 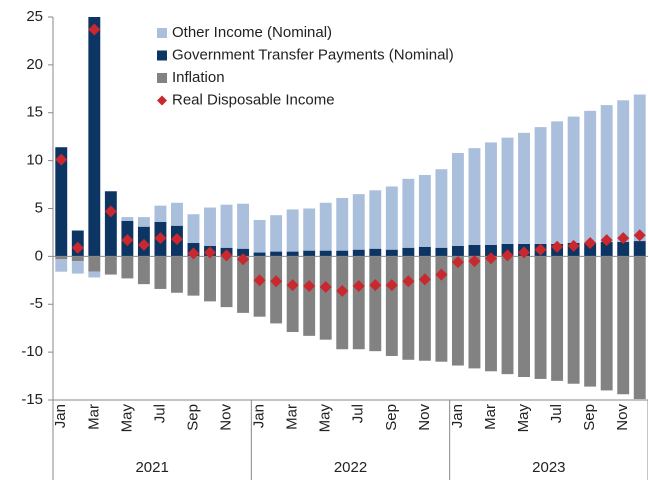 What do you see at coordinates (32, 399) in the screenshot?
I see `y-tick-label: -15` at bounding box center [32, 399].